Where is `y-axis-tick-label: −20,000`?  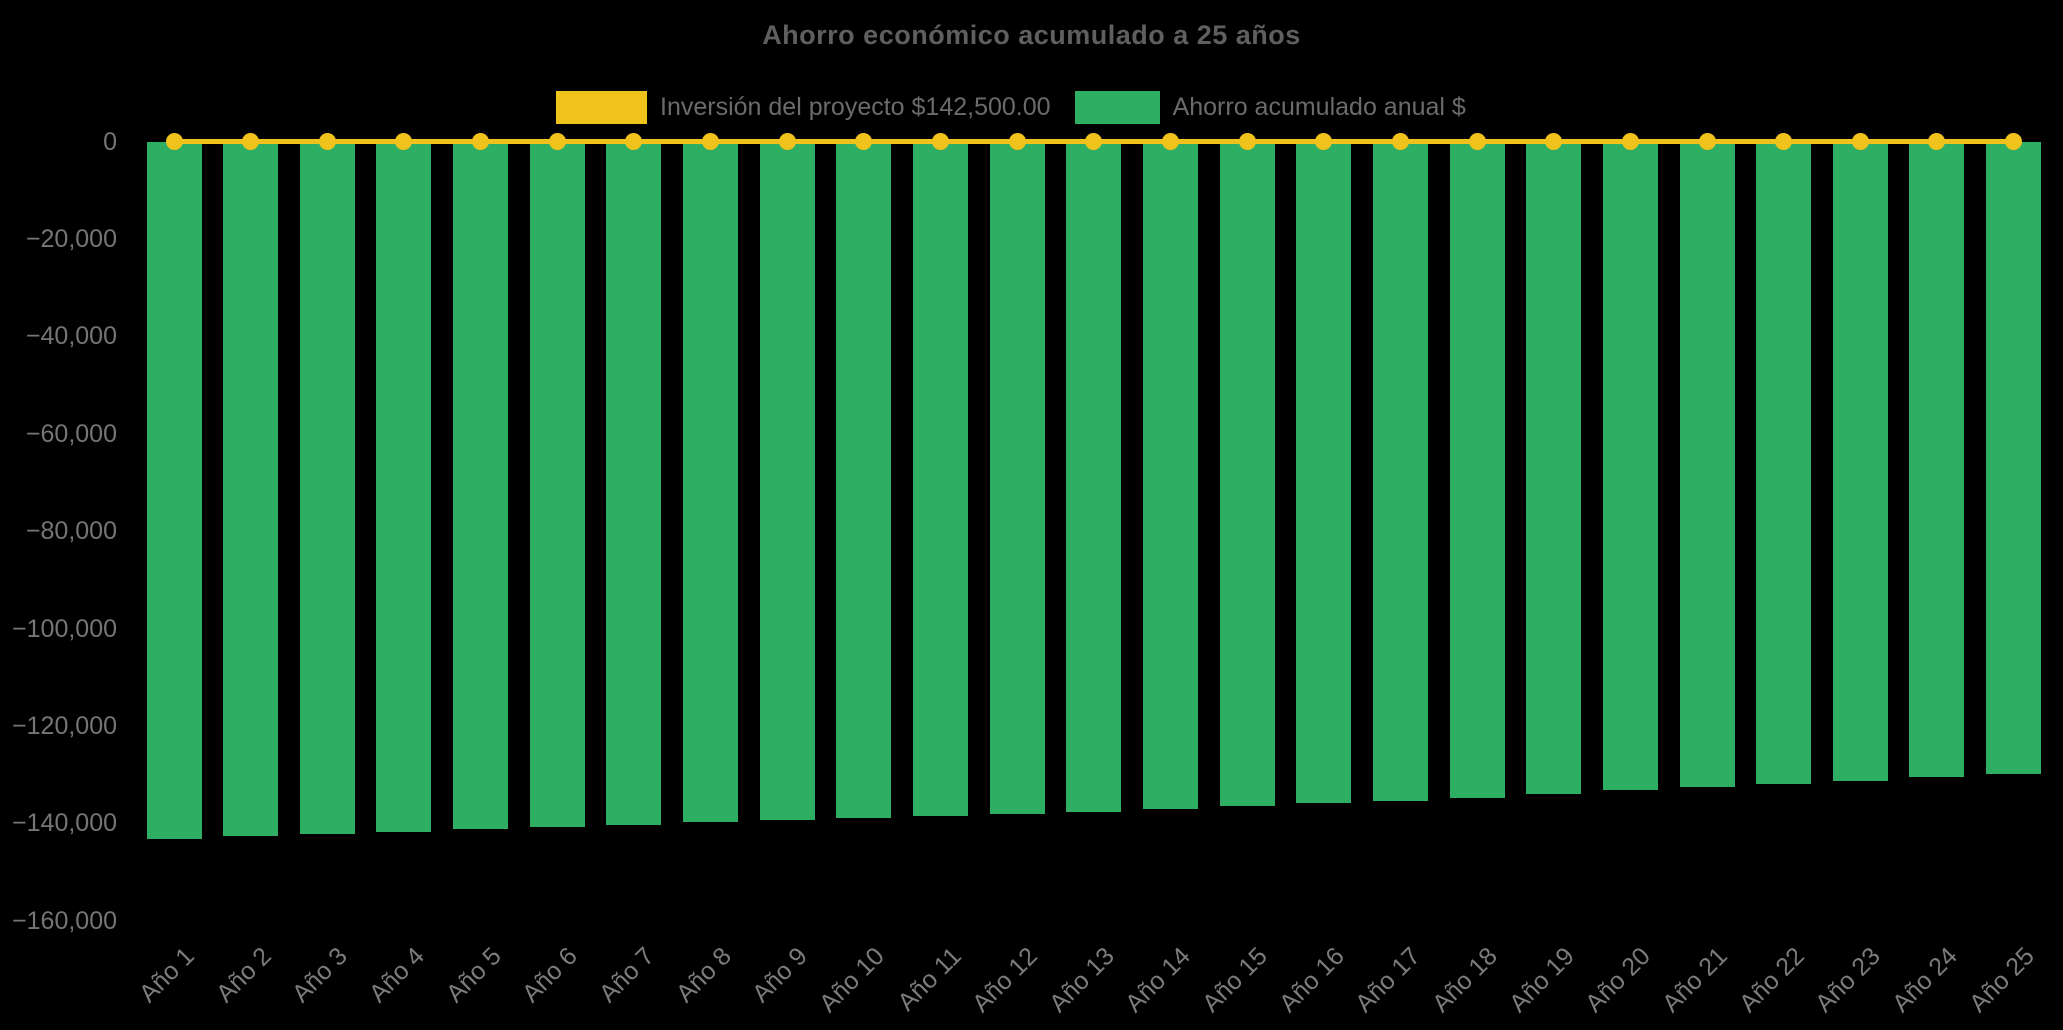 y-axis-tick-label: −20,000 is located at coordinates (71, 238).